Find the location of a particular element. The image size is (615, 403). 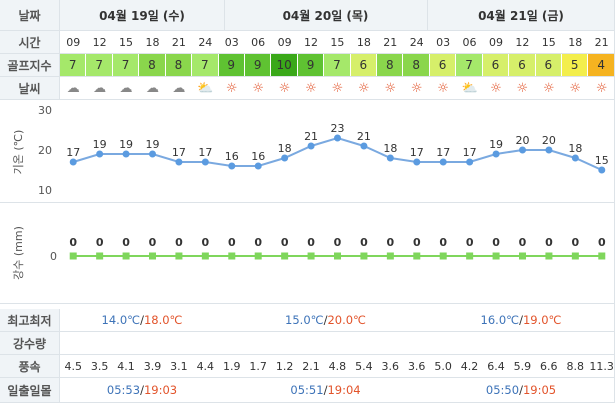

wind-speed-cell: 4.2 is located at coordinates (469, 366).